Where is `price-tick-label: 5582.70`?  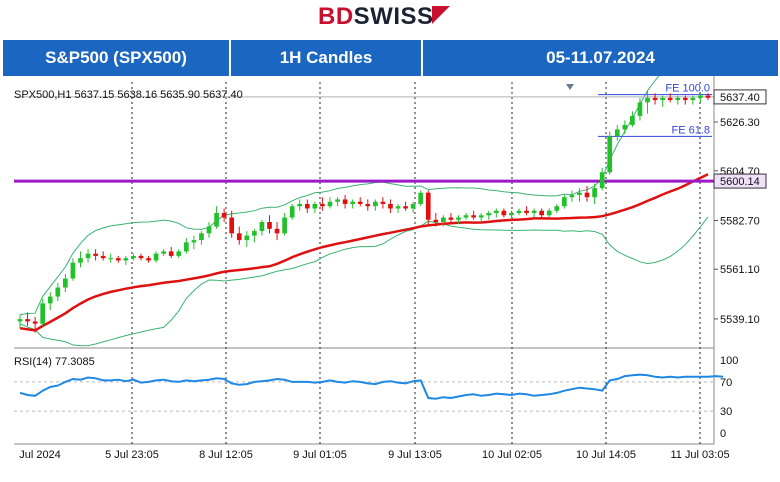 price-tick-label: 5582.70 is located at coordinates (740, 221).